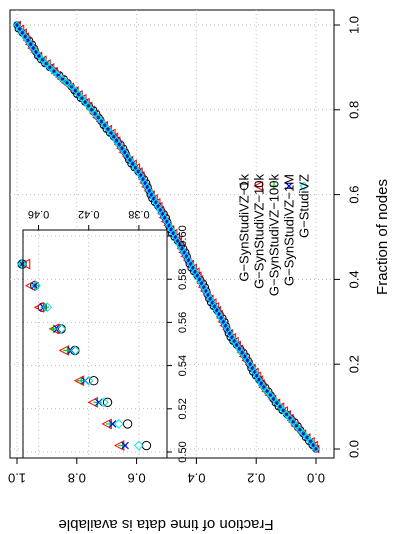 This screenshot has width=400, height=534. Describe the element at coordinates (138, 214) in the screenshot. I see `inset-y-tick-label: 0.38` at that location.